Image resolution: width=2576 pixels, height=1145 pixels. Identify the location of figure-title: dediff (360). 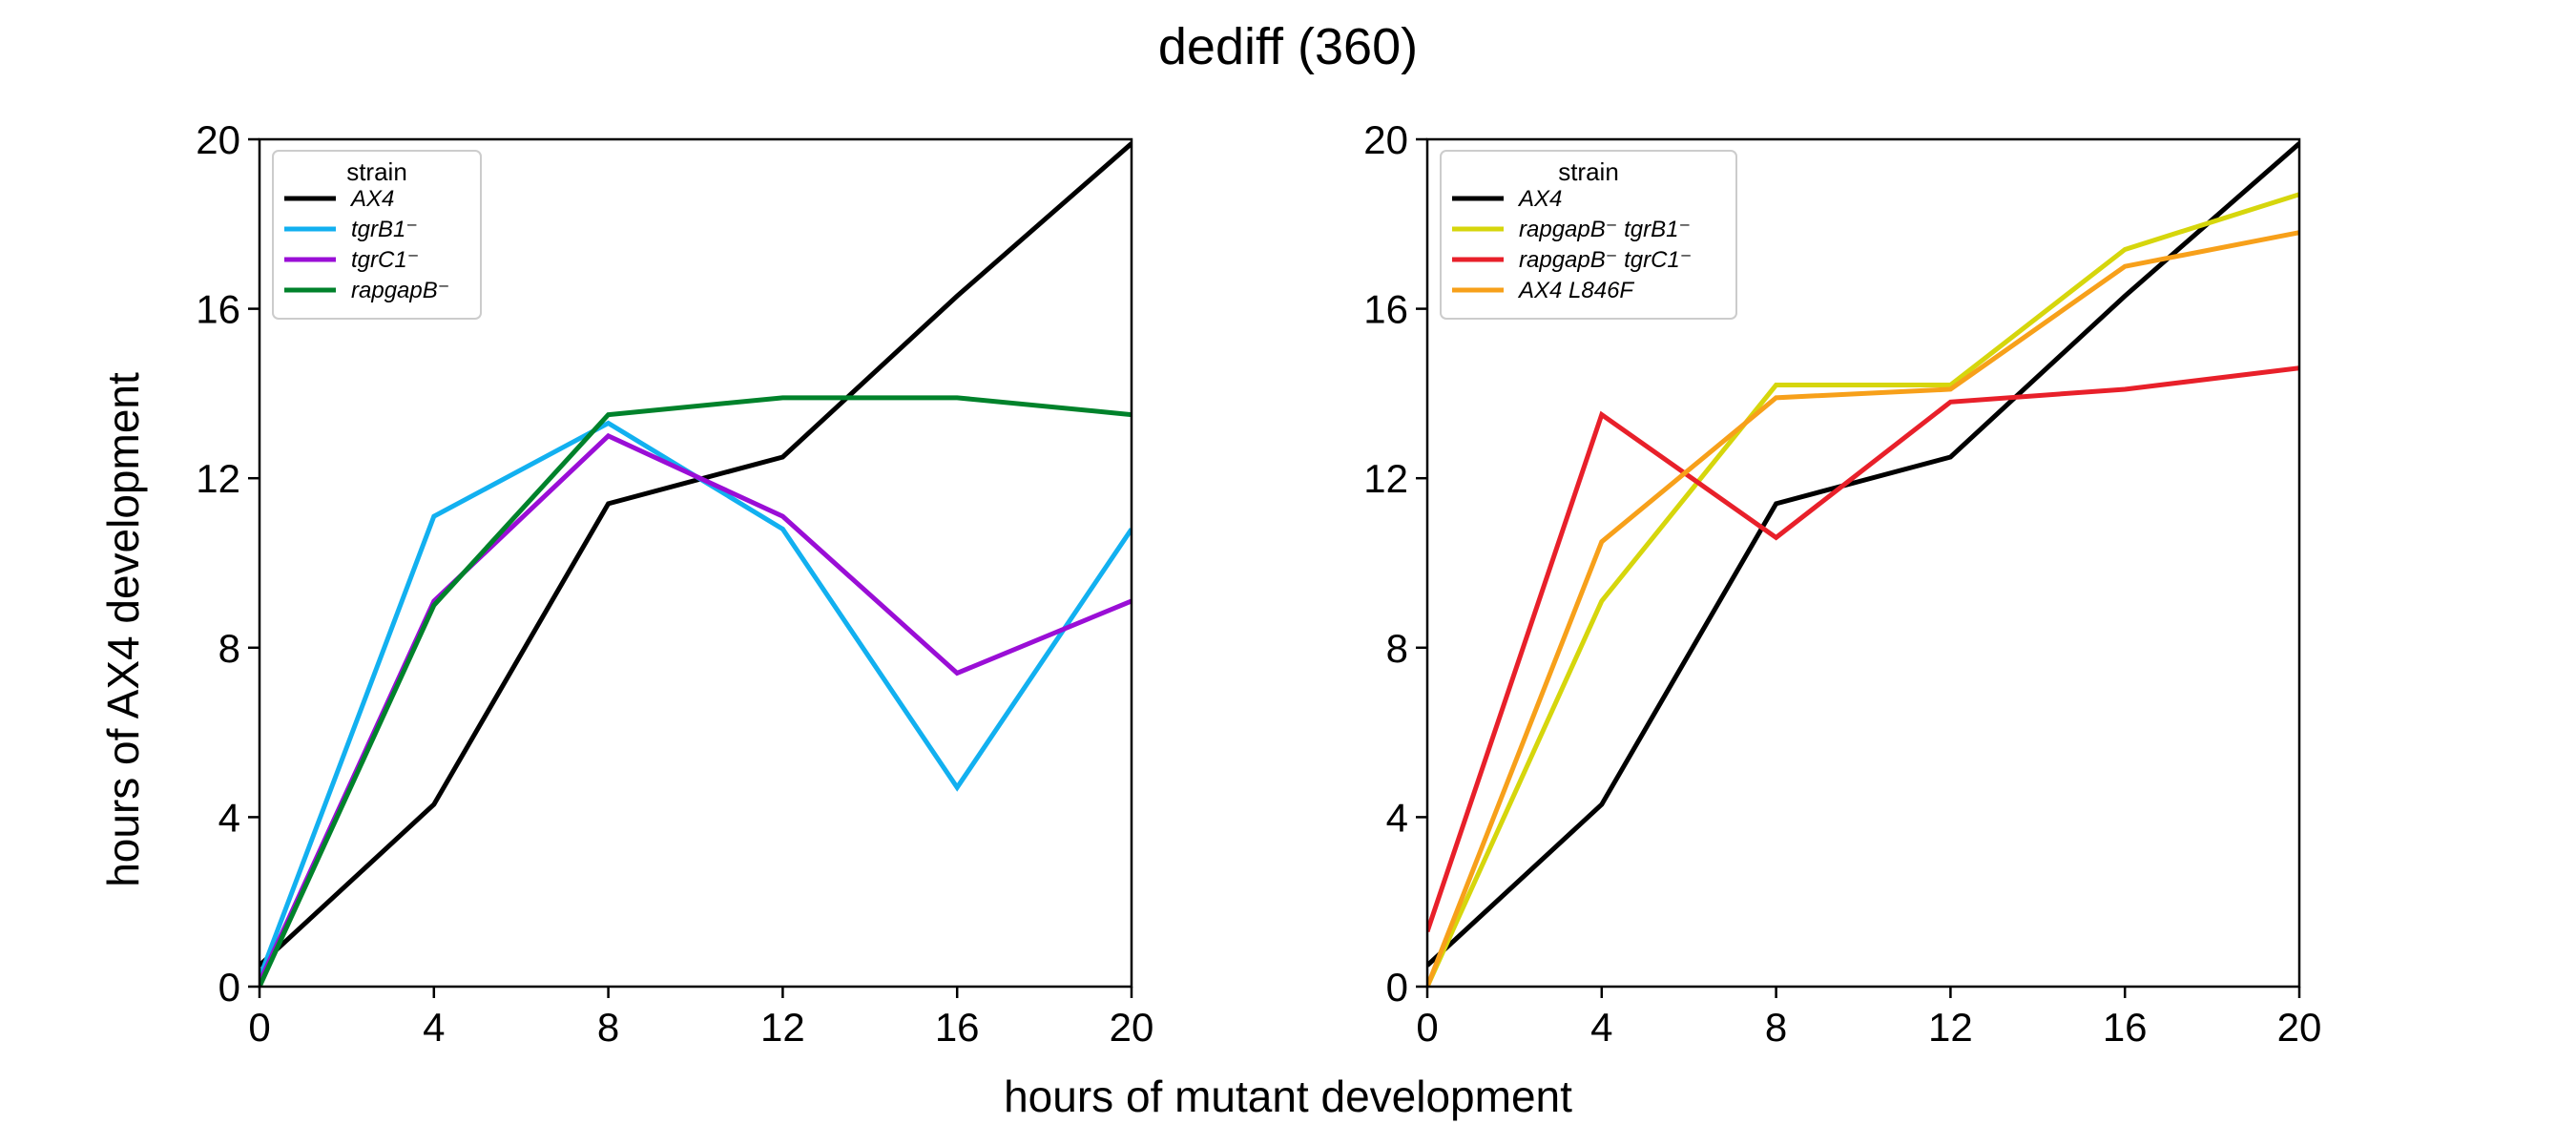
(1288, 46).